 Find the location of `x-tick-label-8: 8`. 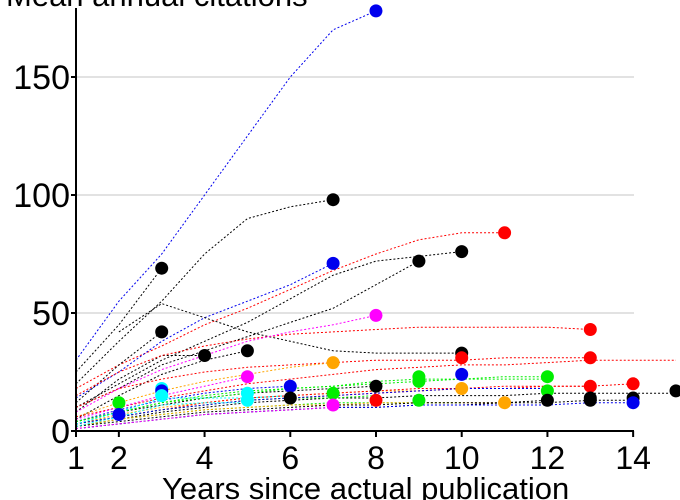

x-tick-label-8: 8 is located at coordinates (376, 458).